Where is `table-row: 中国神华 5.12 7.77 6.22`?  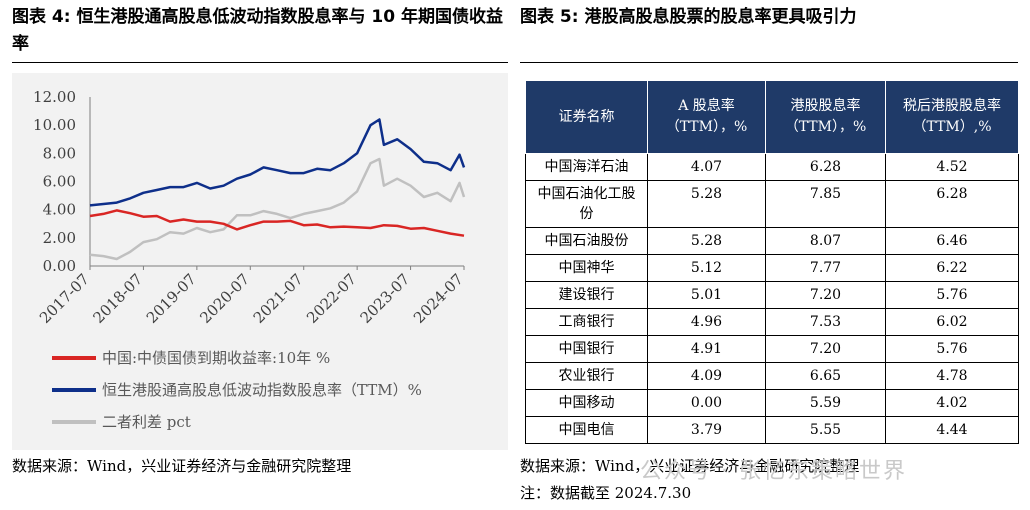
table-row: 中国神华 5.12 7.77 6.22 is located at coordinates (772, 268).